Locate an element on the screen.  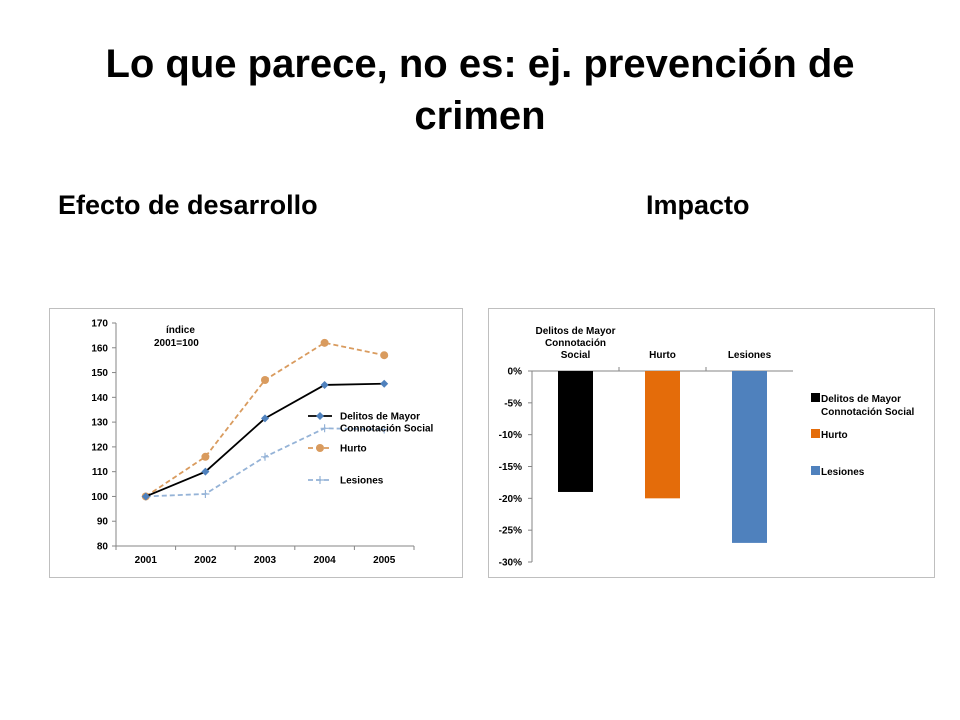
y-tick-label: 80 is located at coordinates (103, 547).